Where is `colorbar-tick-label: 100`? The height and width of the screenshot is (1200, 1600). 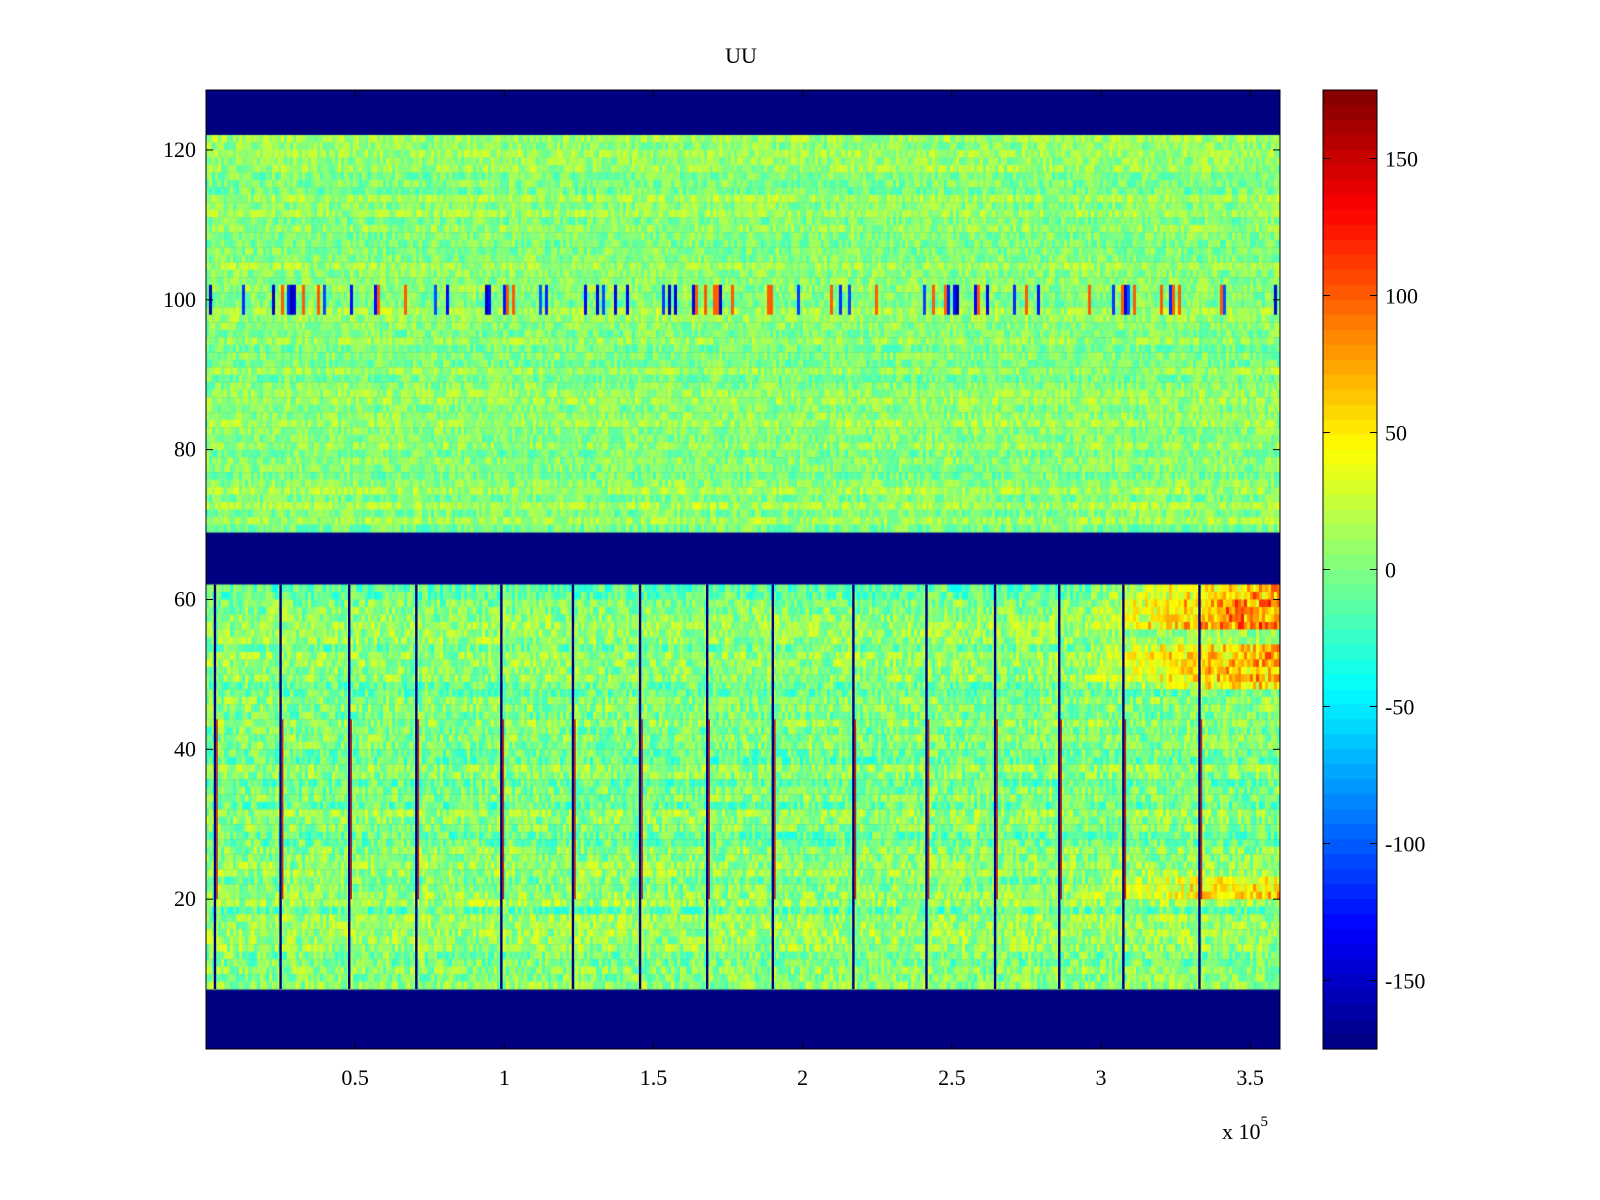
colorbar-tick-label: 100 is located at coordinates (1401, 296).